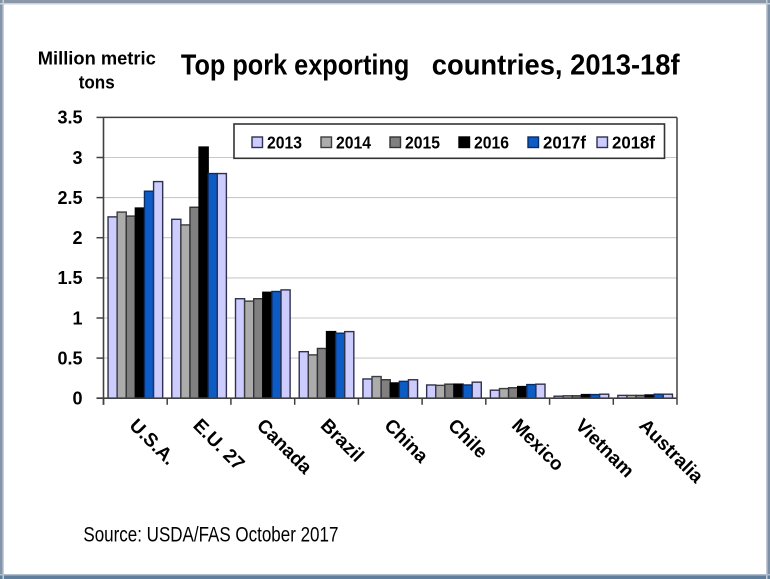 This screenshot has height=579, width=770. Describe the element at coordinates (210, 535) in the screenshot. I see `svg-text: Source: USDA/FAS October 2017` at that location.